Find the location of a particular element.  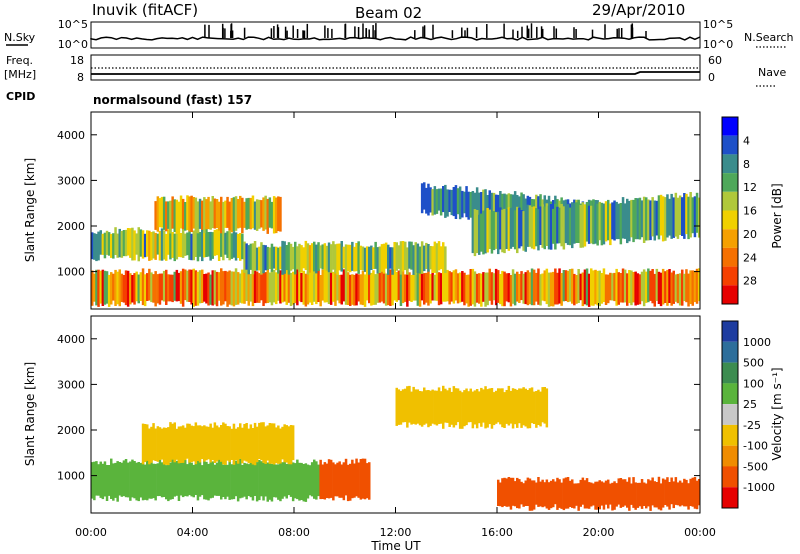

noise-left-tick-top: 10^5 is located at coordinates (73, 24).